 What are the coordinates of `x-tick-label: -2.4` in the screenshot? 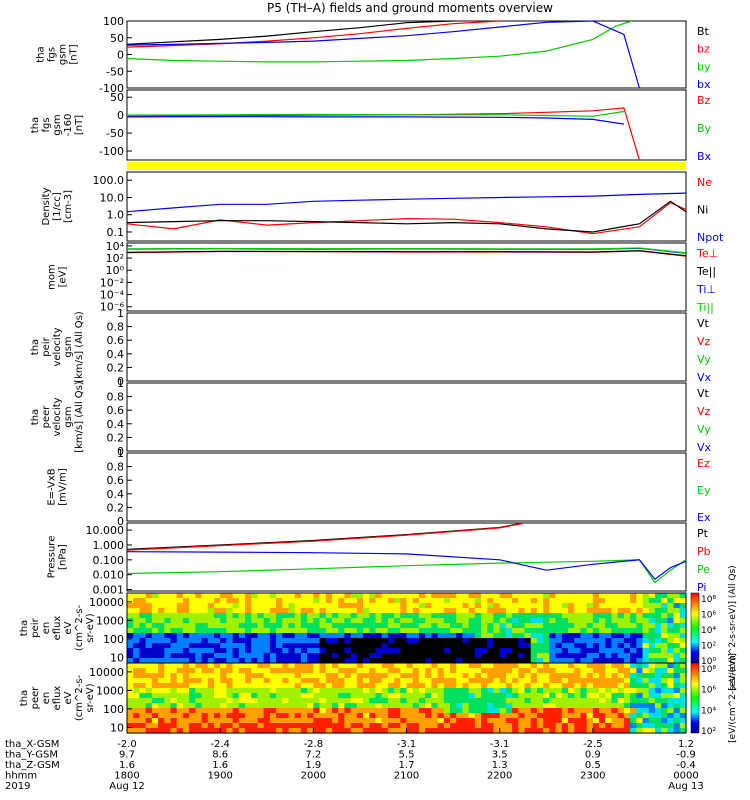 It's located at (220, 744).